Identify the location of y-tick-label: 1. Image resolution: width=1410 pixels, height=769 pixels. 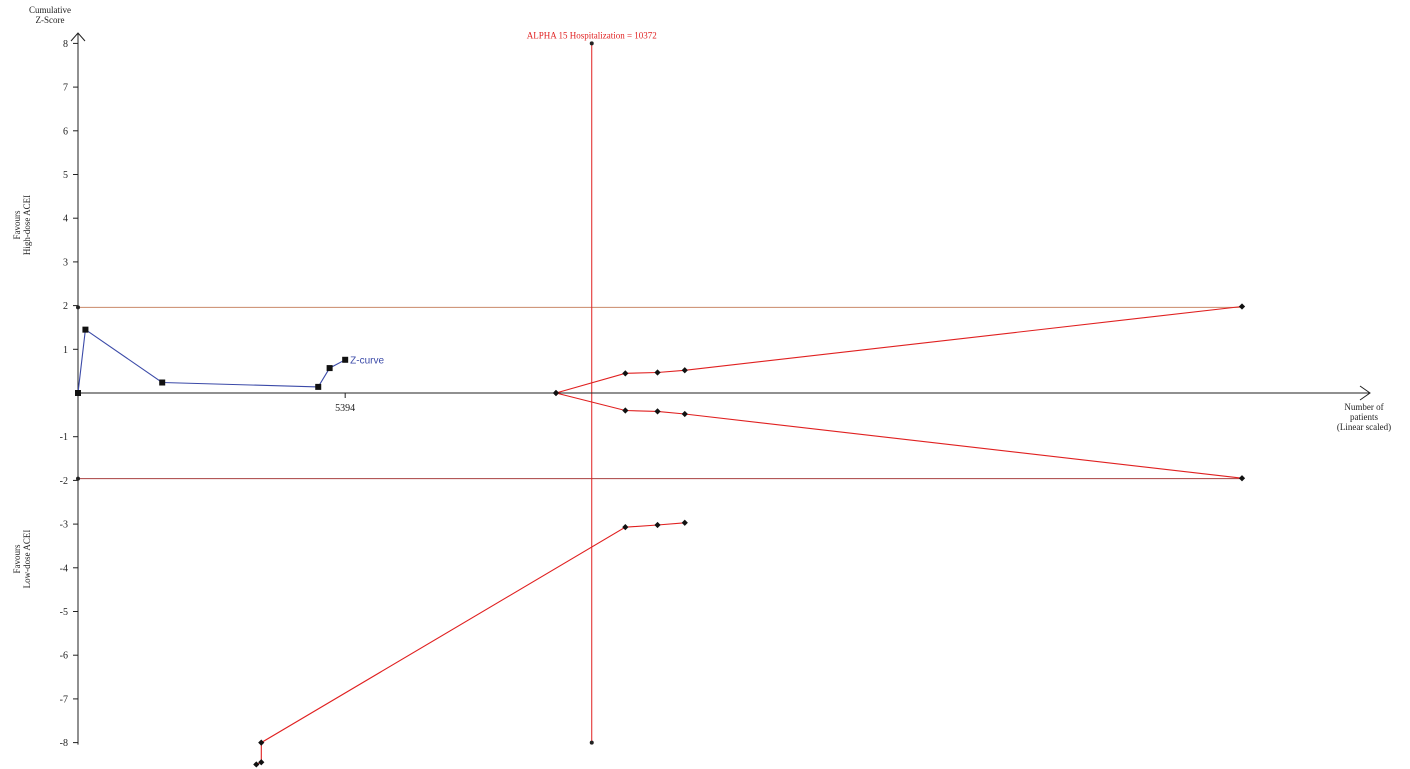
(65, 350).